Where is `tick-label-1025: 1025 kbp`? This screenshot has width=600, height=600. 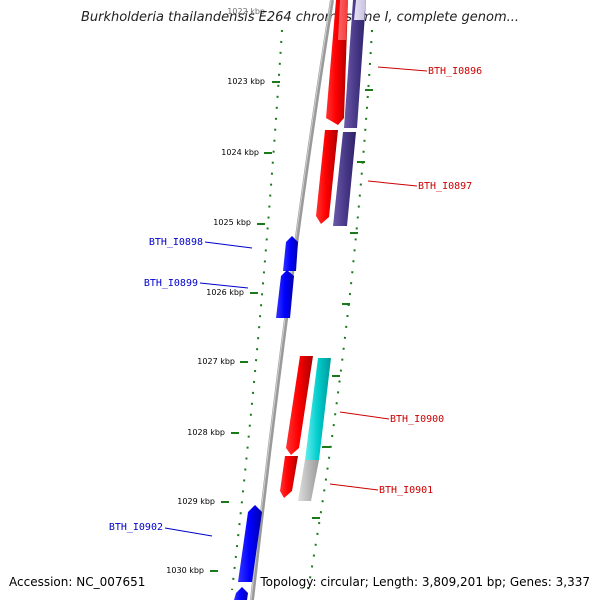 tick-label-1025: 1025 kbp is located at coordinates (232, 222).